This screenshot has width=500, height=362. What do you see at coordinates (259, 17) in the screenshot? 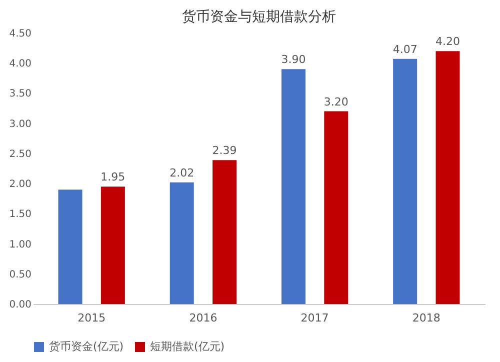
I see `chart-title: 货币资金与短期借款分析` at bounding box center [259, 17].